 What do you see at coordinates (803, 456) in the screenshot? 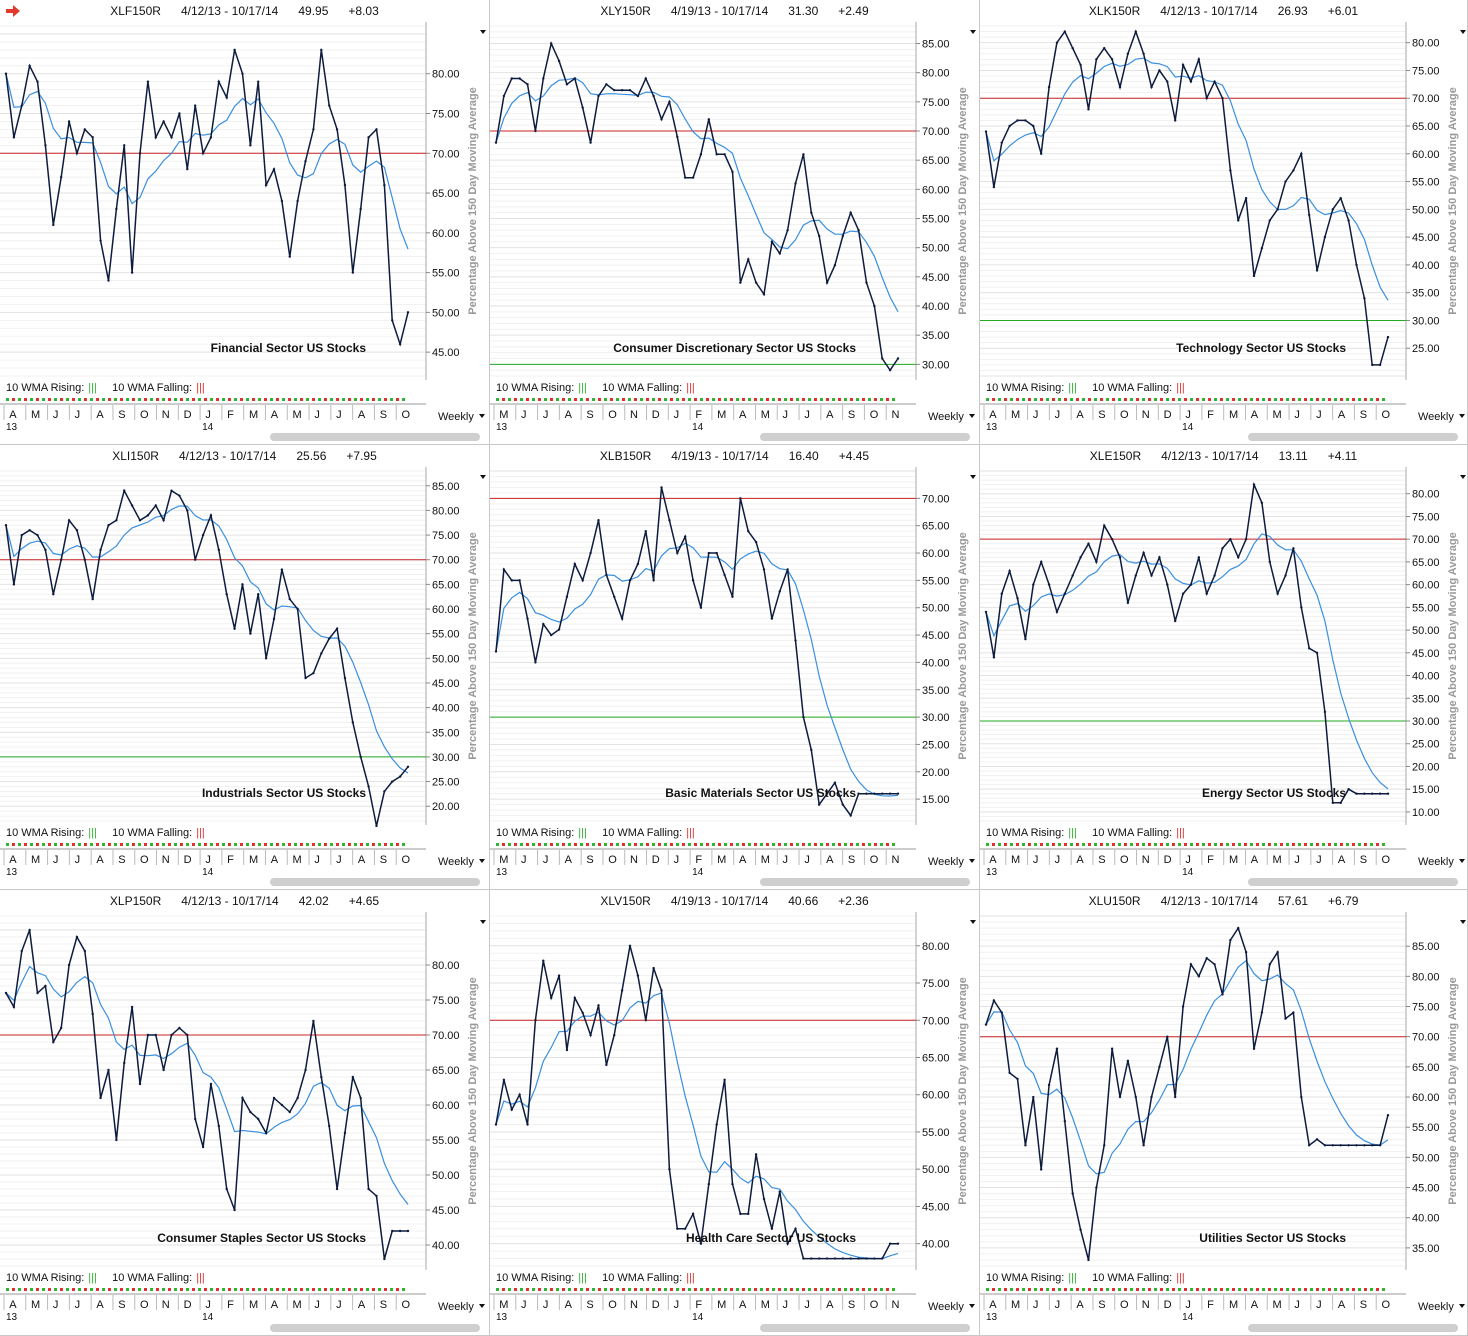
I see `chart-last-value: 16.40` at bounding box center [803, 456].